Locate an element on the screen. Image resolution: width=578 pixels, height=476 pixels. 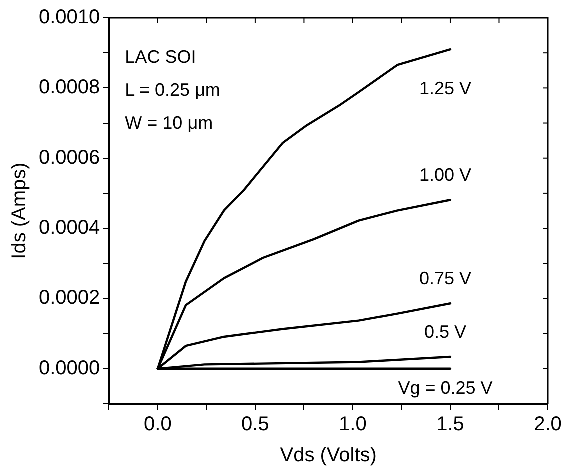
series-label: 0.75 V is located at coordinates (445, 278).